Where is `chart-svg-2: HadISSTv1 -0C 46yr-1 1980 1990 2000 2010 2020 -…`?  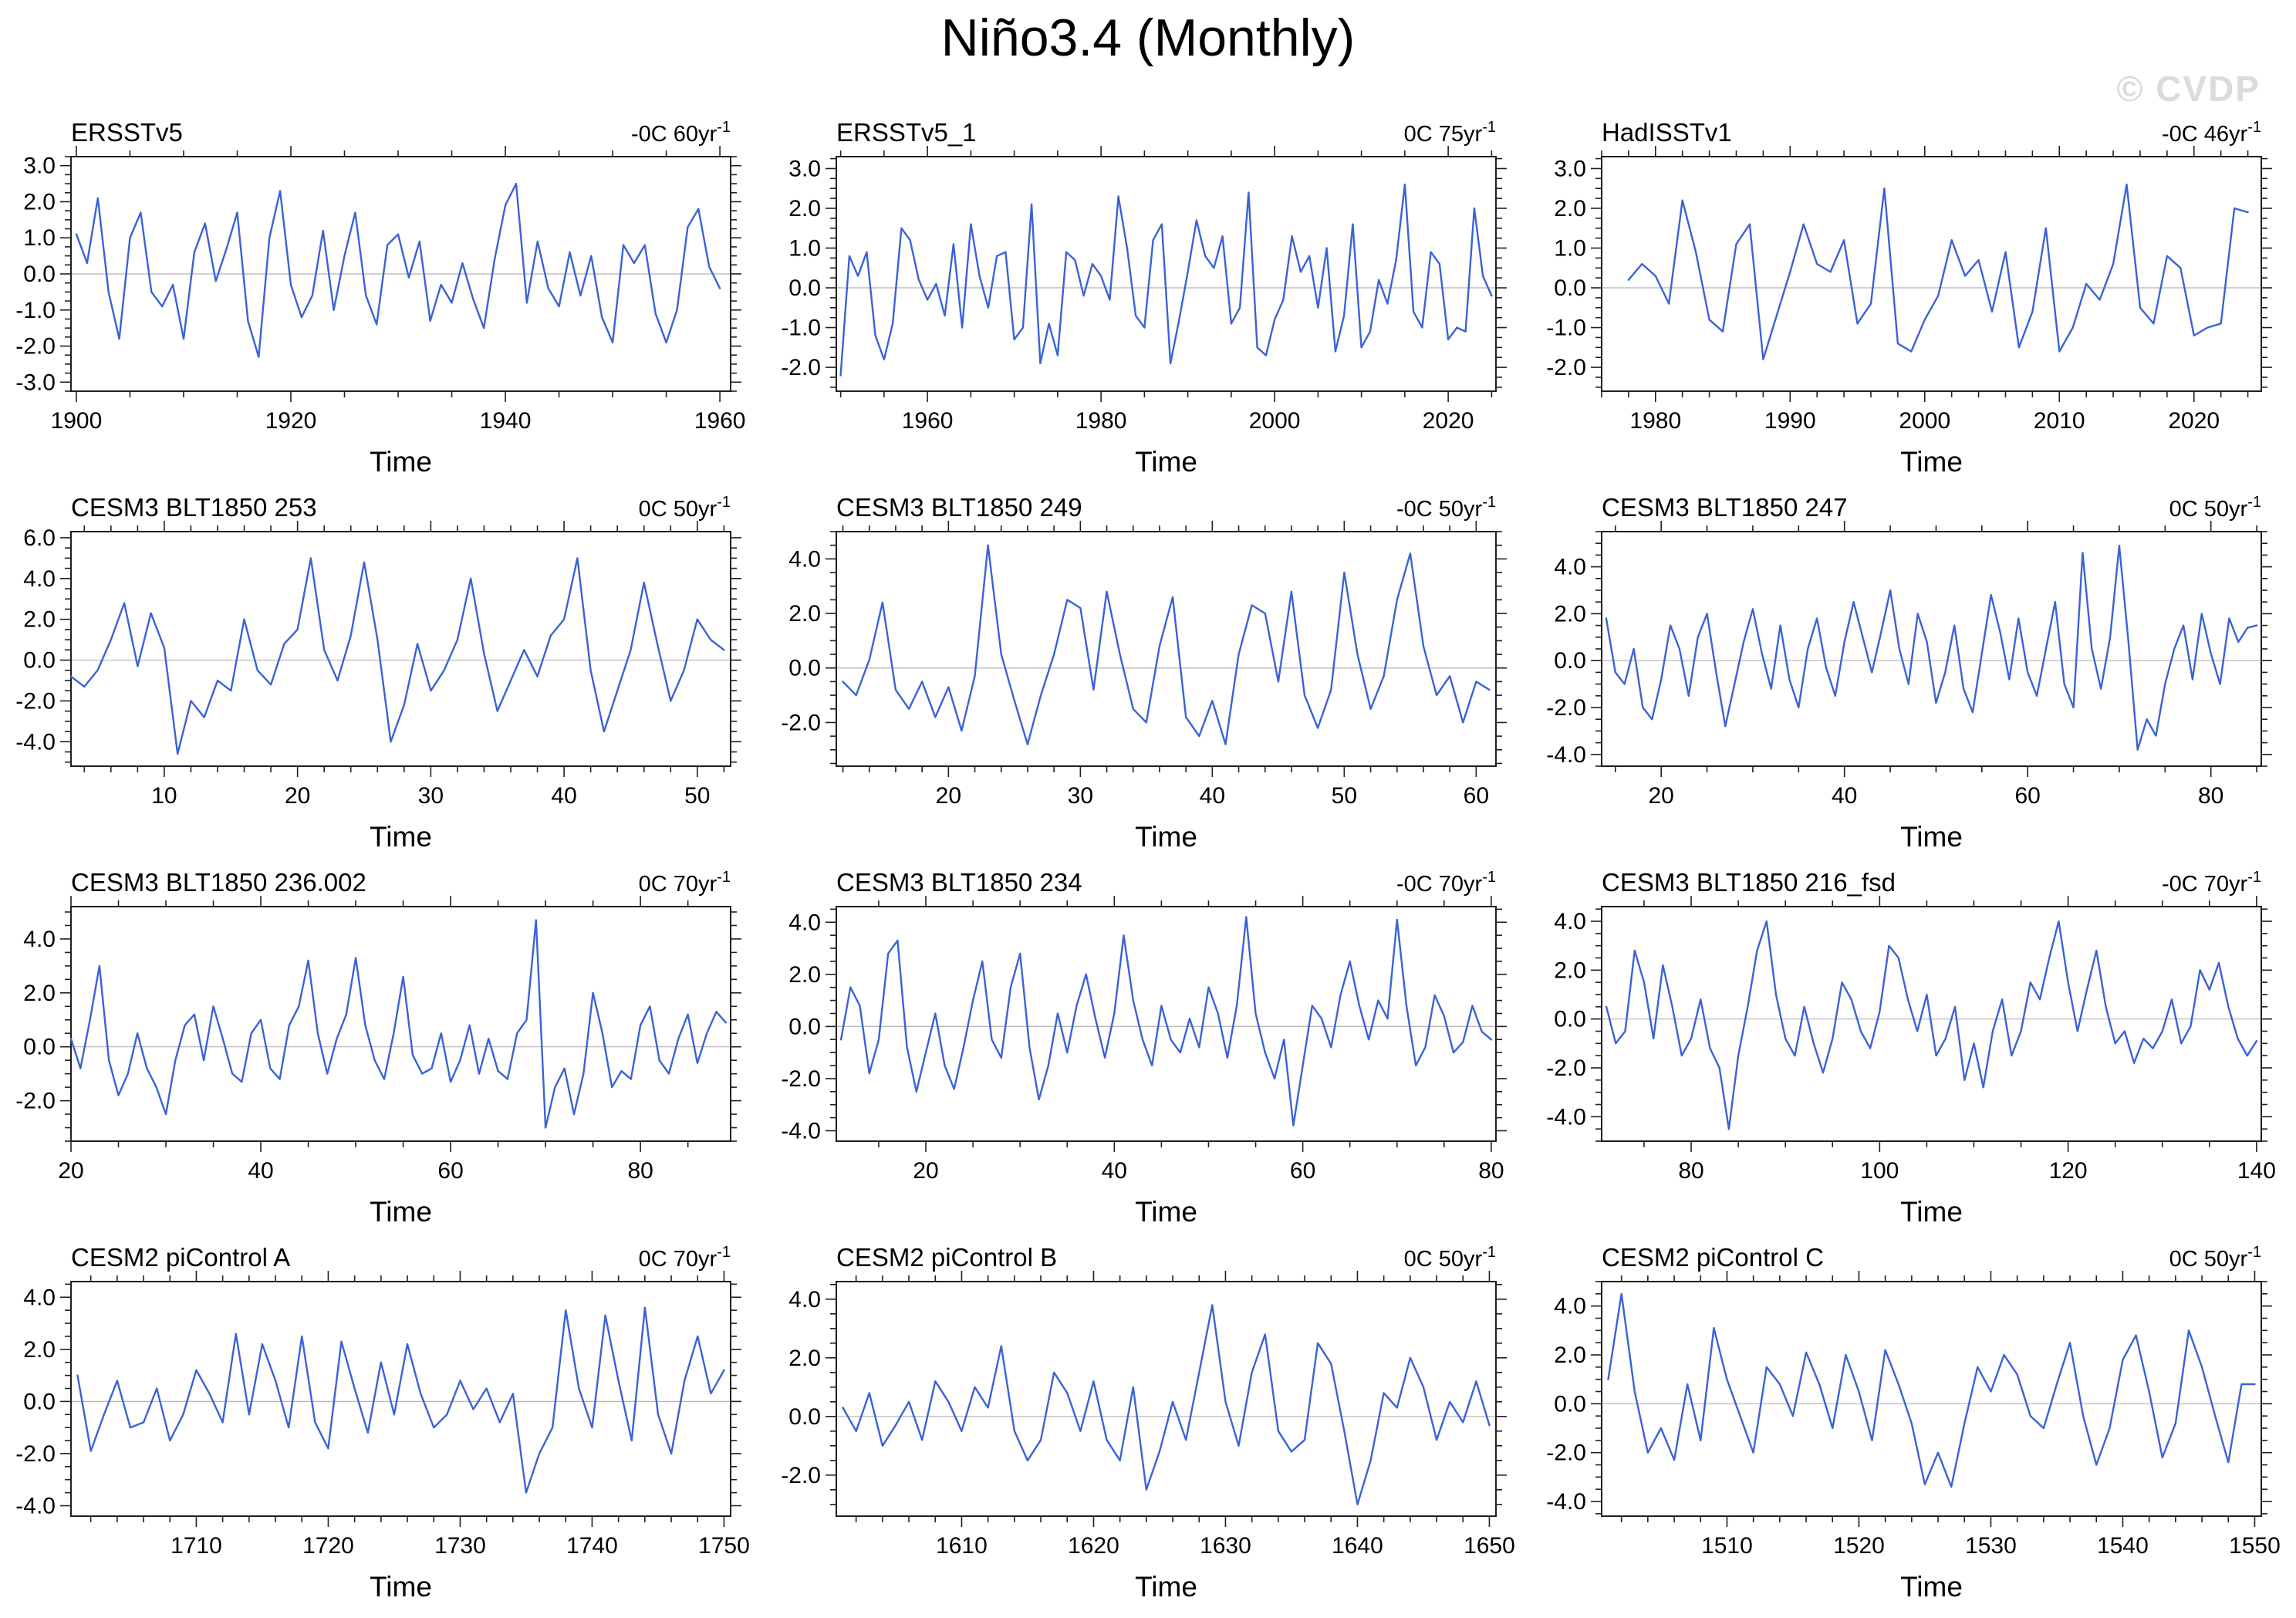
chart-svg-2: HadISSTv1 -0C 46yr-1 1980 1990 2000 2010 2020 -… is located at coordinates (1909, 298).